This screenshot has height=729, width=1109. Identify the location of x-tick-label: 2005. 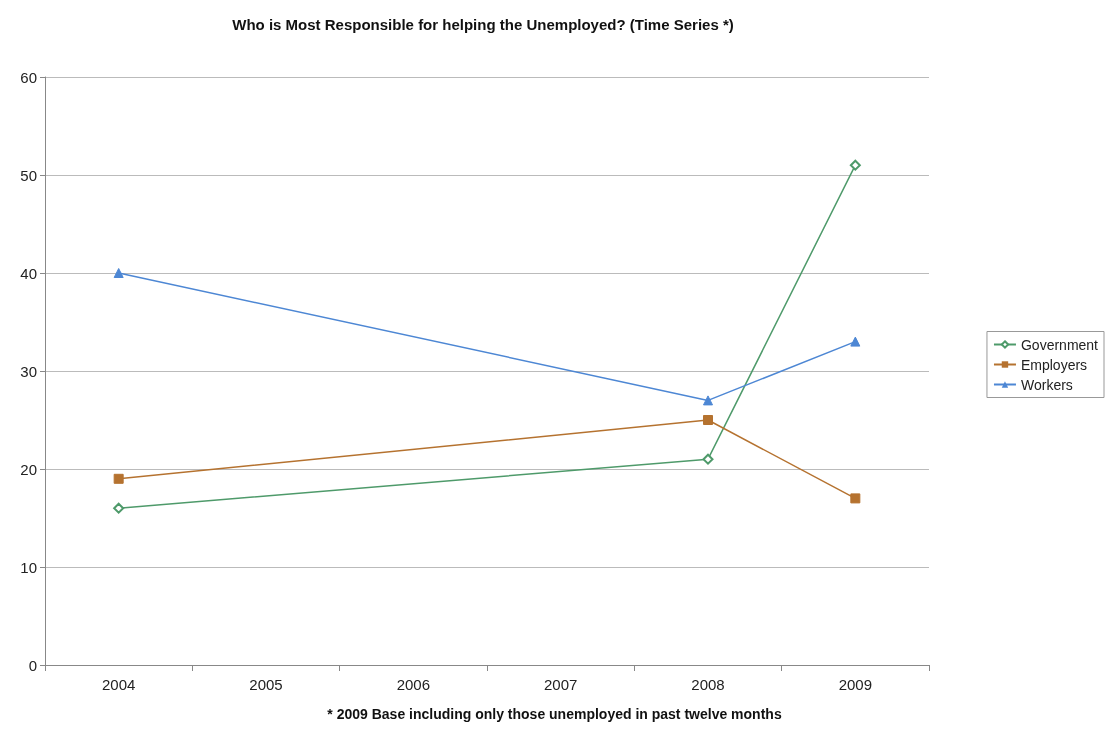
(266, 684).